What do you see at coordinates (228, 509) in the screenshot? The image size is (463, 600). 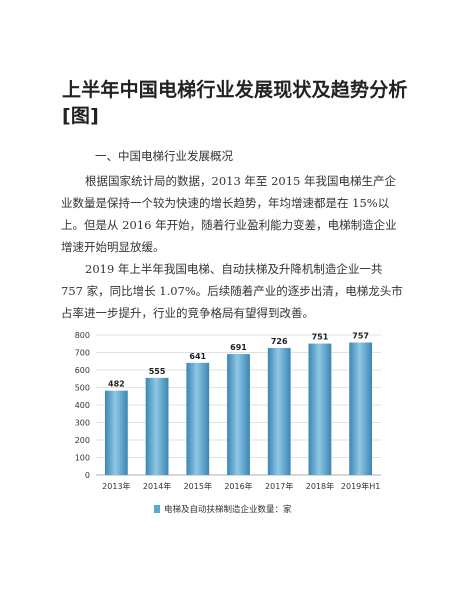 I see `legend-label: 电梯及自动扶梯制造企业数量：家` at bounding box center [228, 509].